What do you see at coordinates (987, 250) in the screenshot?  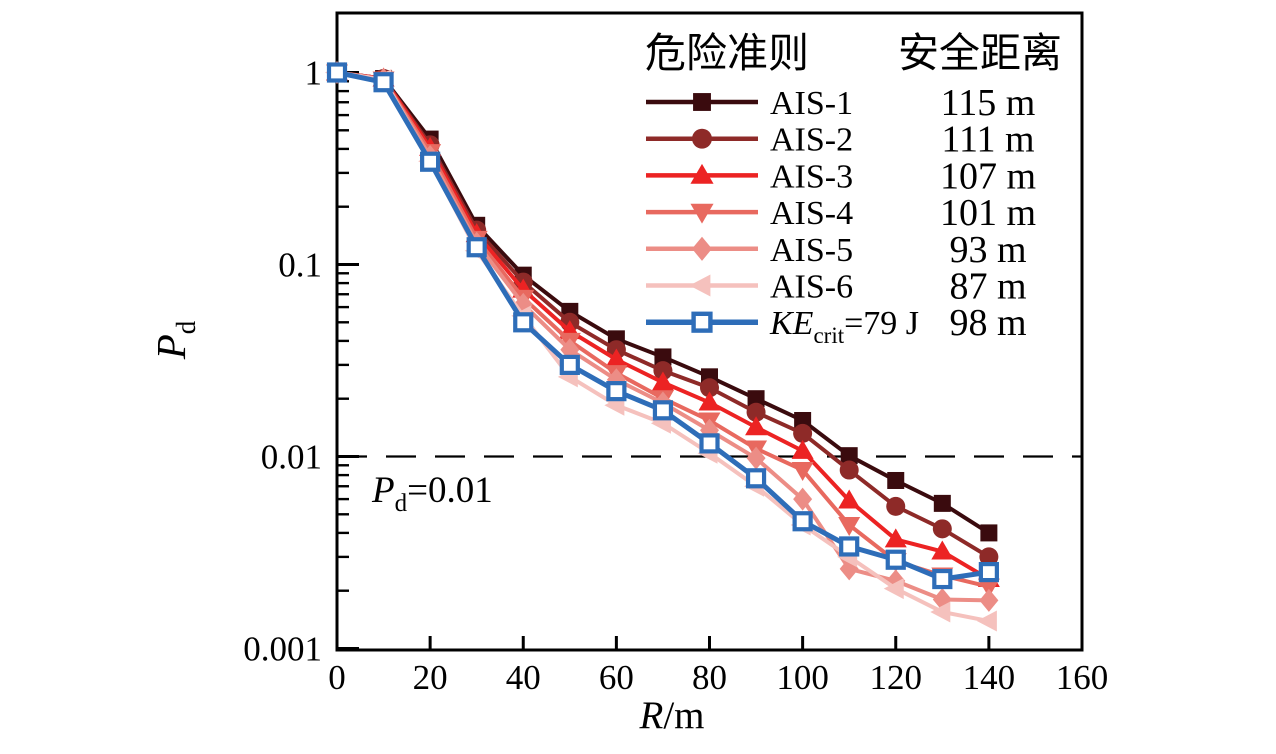 I see `legend-safe-distance: 93 m` at bounding box center [987, 250].